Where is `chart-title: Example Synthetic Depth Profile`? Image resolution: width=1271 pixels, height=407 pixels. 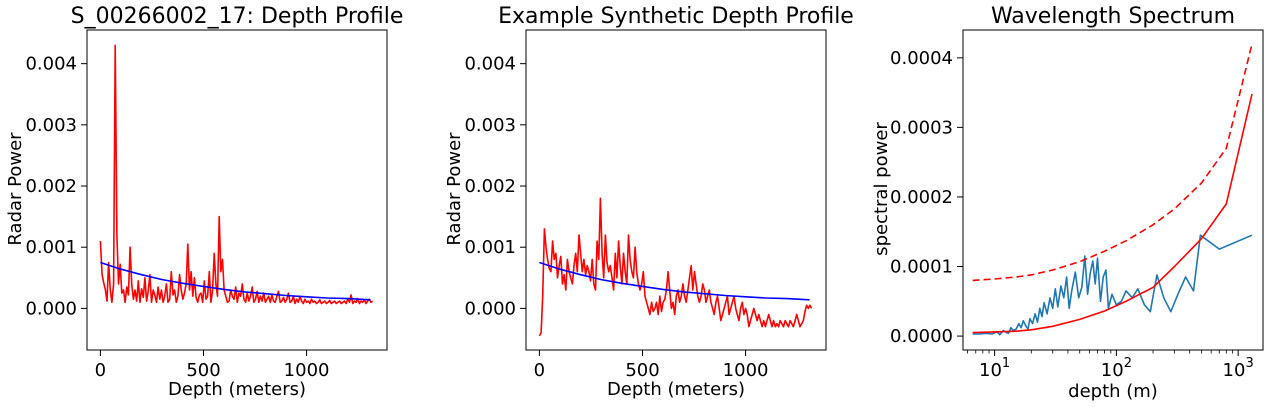 chart-title: Example Synthetic Depth Profile is located at coordinates (676, 16).